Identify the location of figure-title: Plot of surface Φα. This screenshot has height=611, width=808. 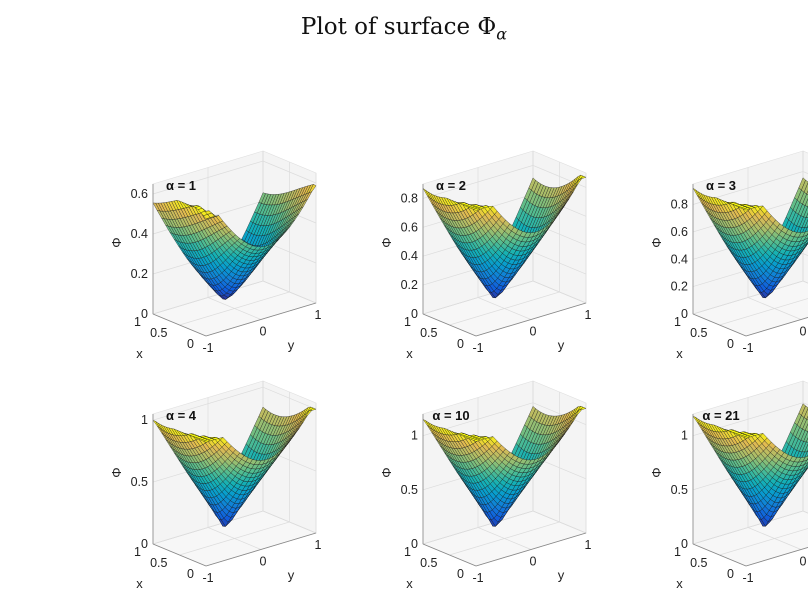
(404, 29).